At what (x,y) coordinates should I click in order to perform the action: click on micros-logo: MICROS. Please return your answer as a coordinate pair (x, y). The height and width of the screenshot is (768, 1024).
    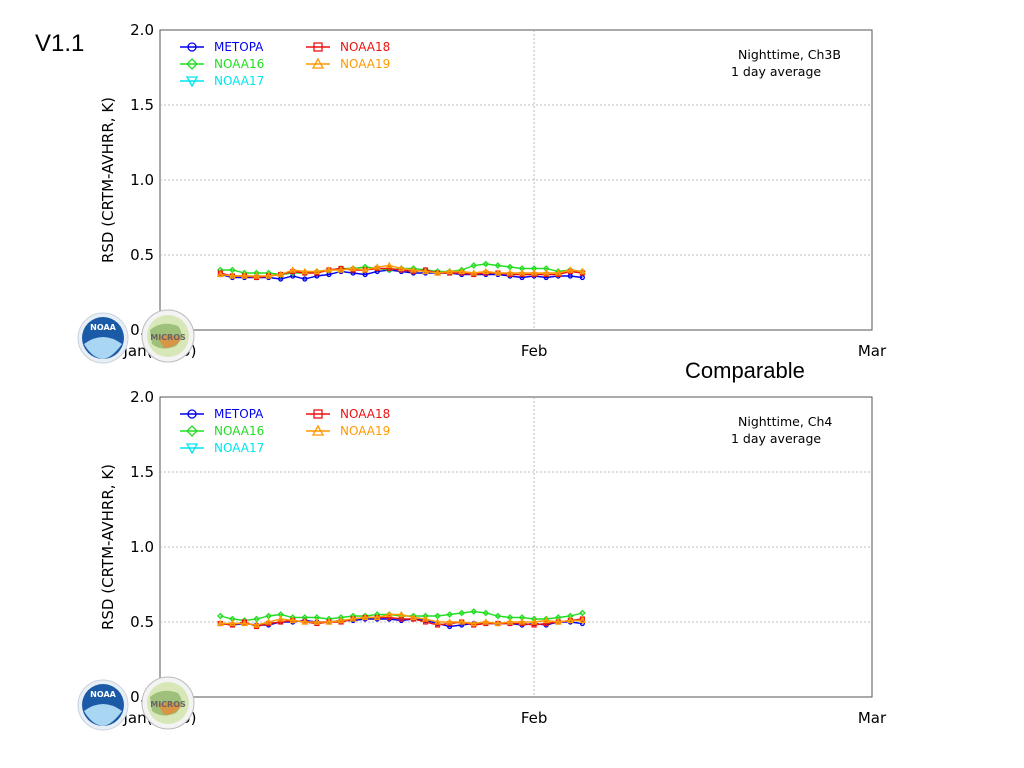
    Looking at the image, I should click on (168, 703).